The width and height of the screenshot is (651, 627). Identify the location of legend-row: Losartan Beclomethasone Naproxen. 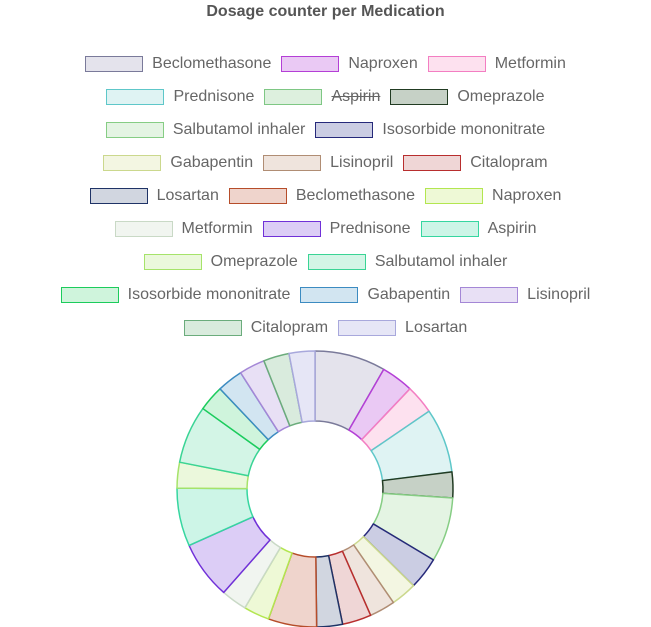
(325, 195).